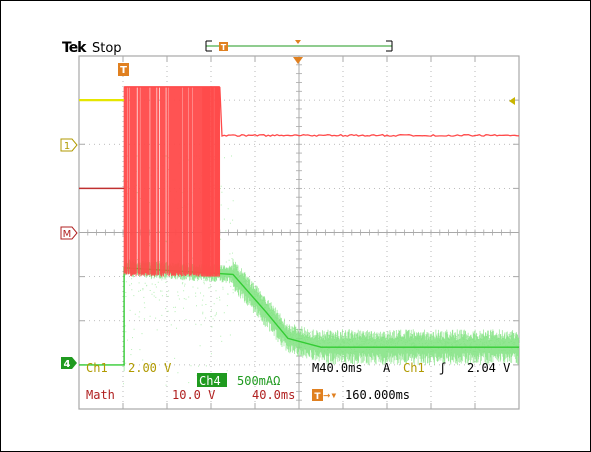 This screenshot has width=591, height=452. Describe the element at coordinates (97, 368) in the screenshot. I see `ch1-label: Ch1` at that location.